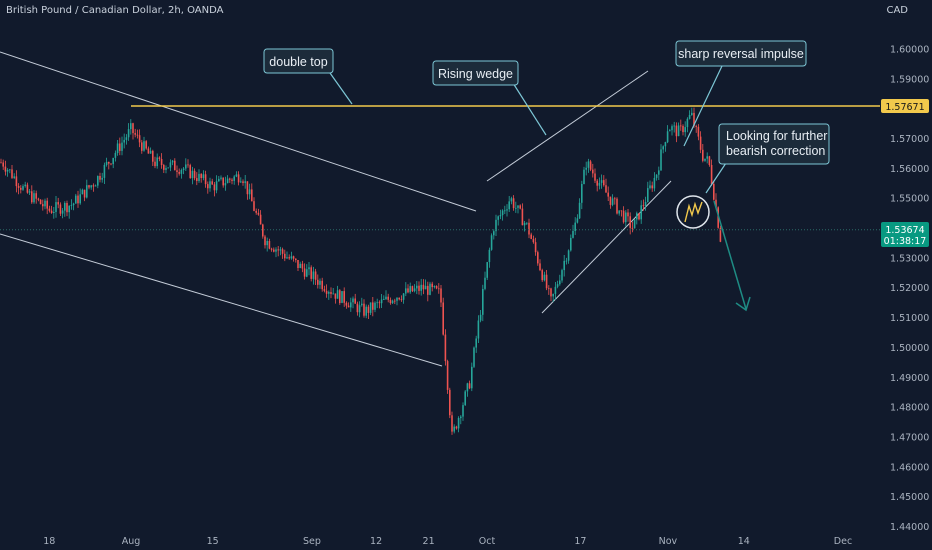 The height and width of the screenshot is (550, 932). I want to click on y-tick-label: 1.57000, so click(909, 139).